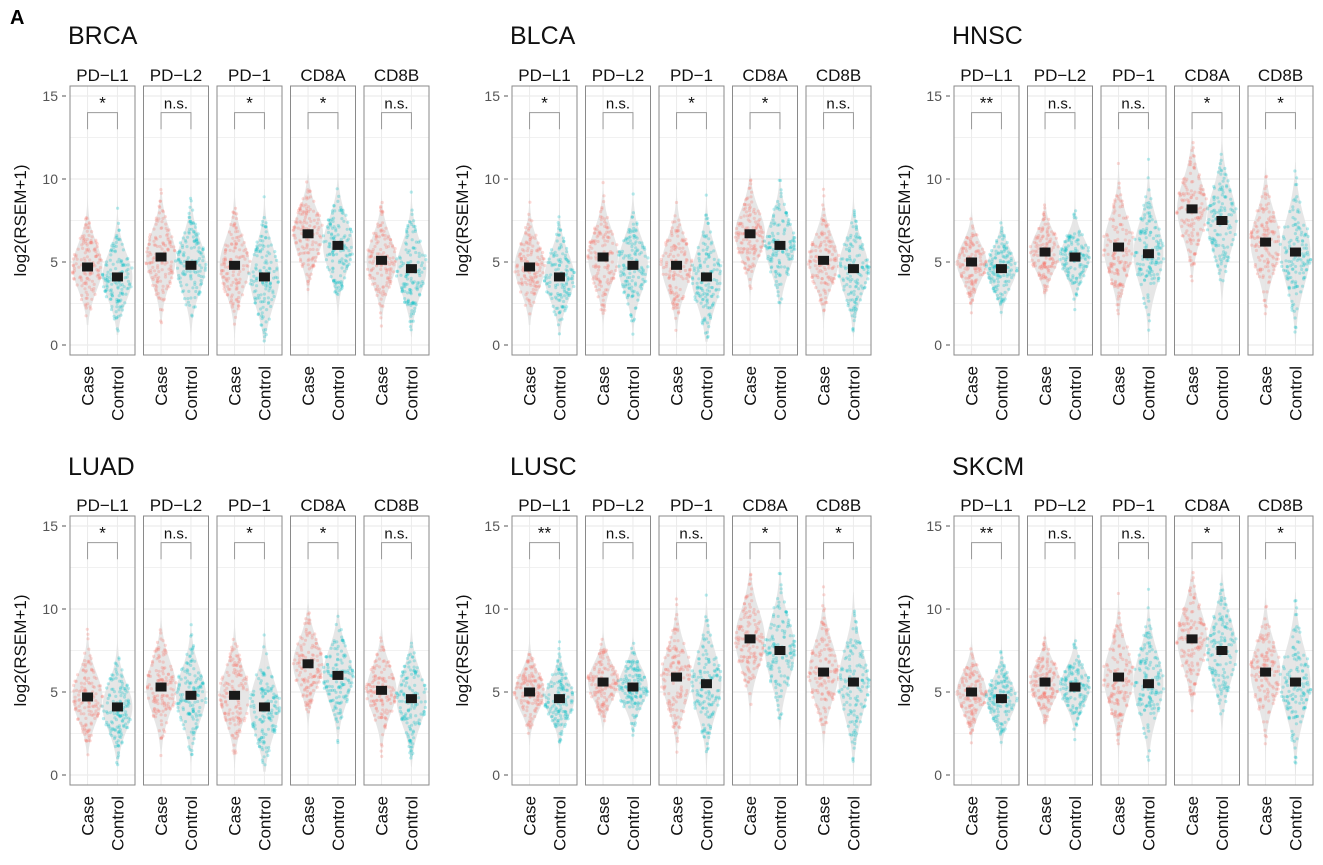 The height and width of the screenshot is (865, 1323). Describe the element at coordinates (102, 220) in the screenshot. I see `facet-frame` at that location.